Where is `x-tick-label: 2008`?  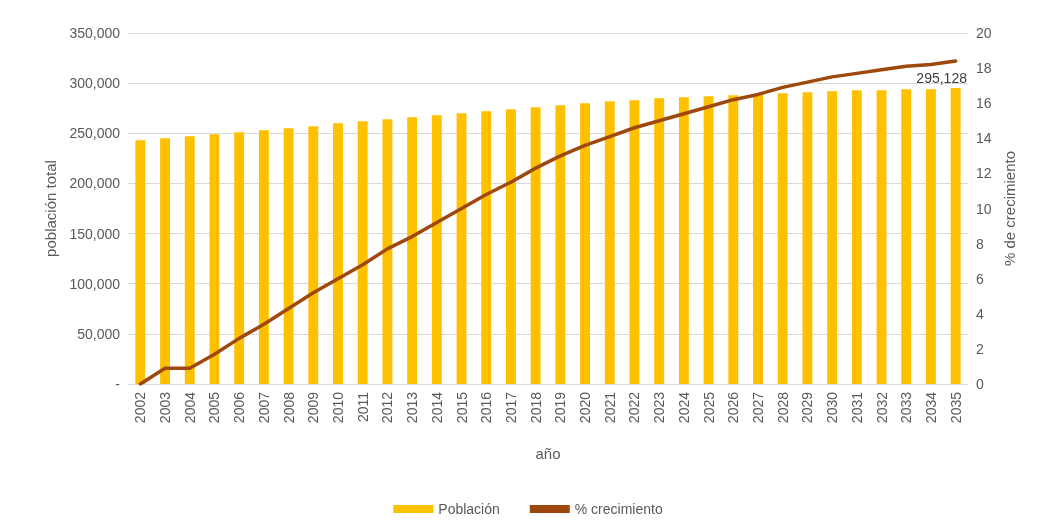 x-tick-label: 2008 is located at coordinates (288, 407).